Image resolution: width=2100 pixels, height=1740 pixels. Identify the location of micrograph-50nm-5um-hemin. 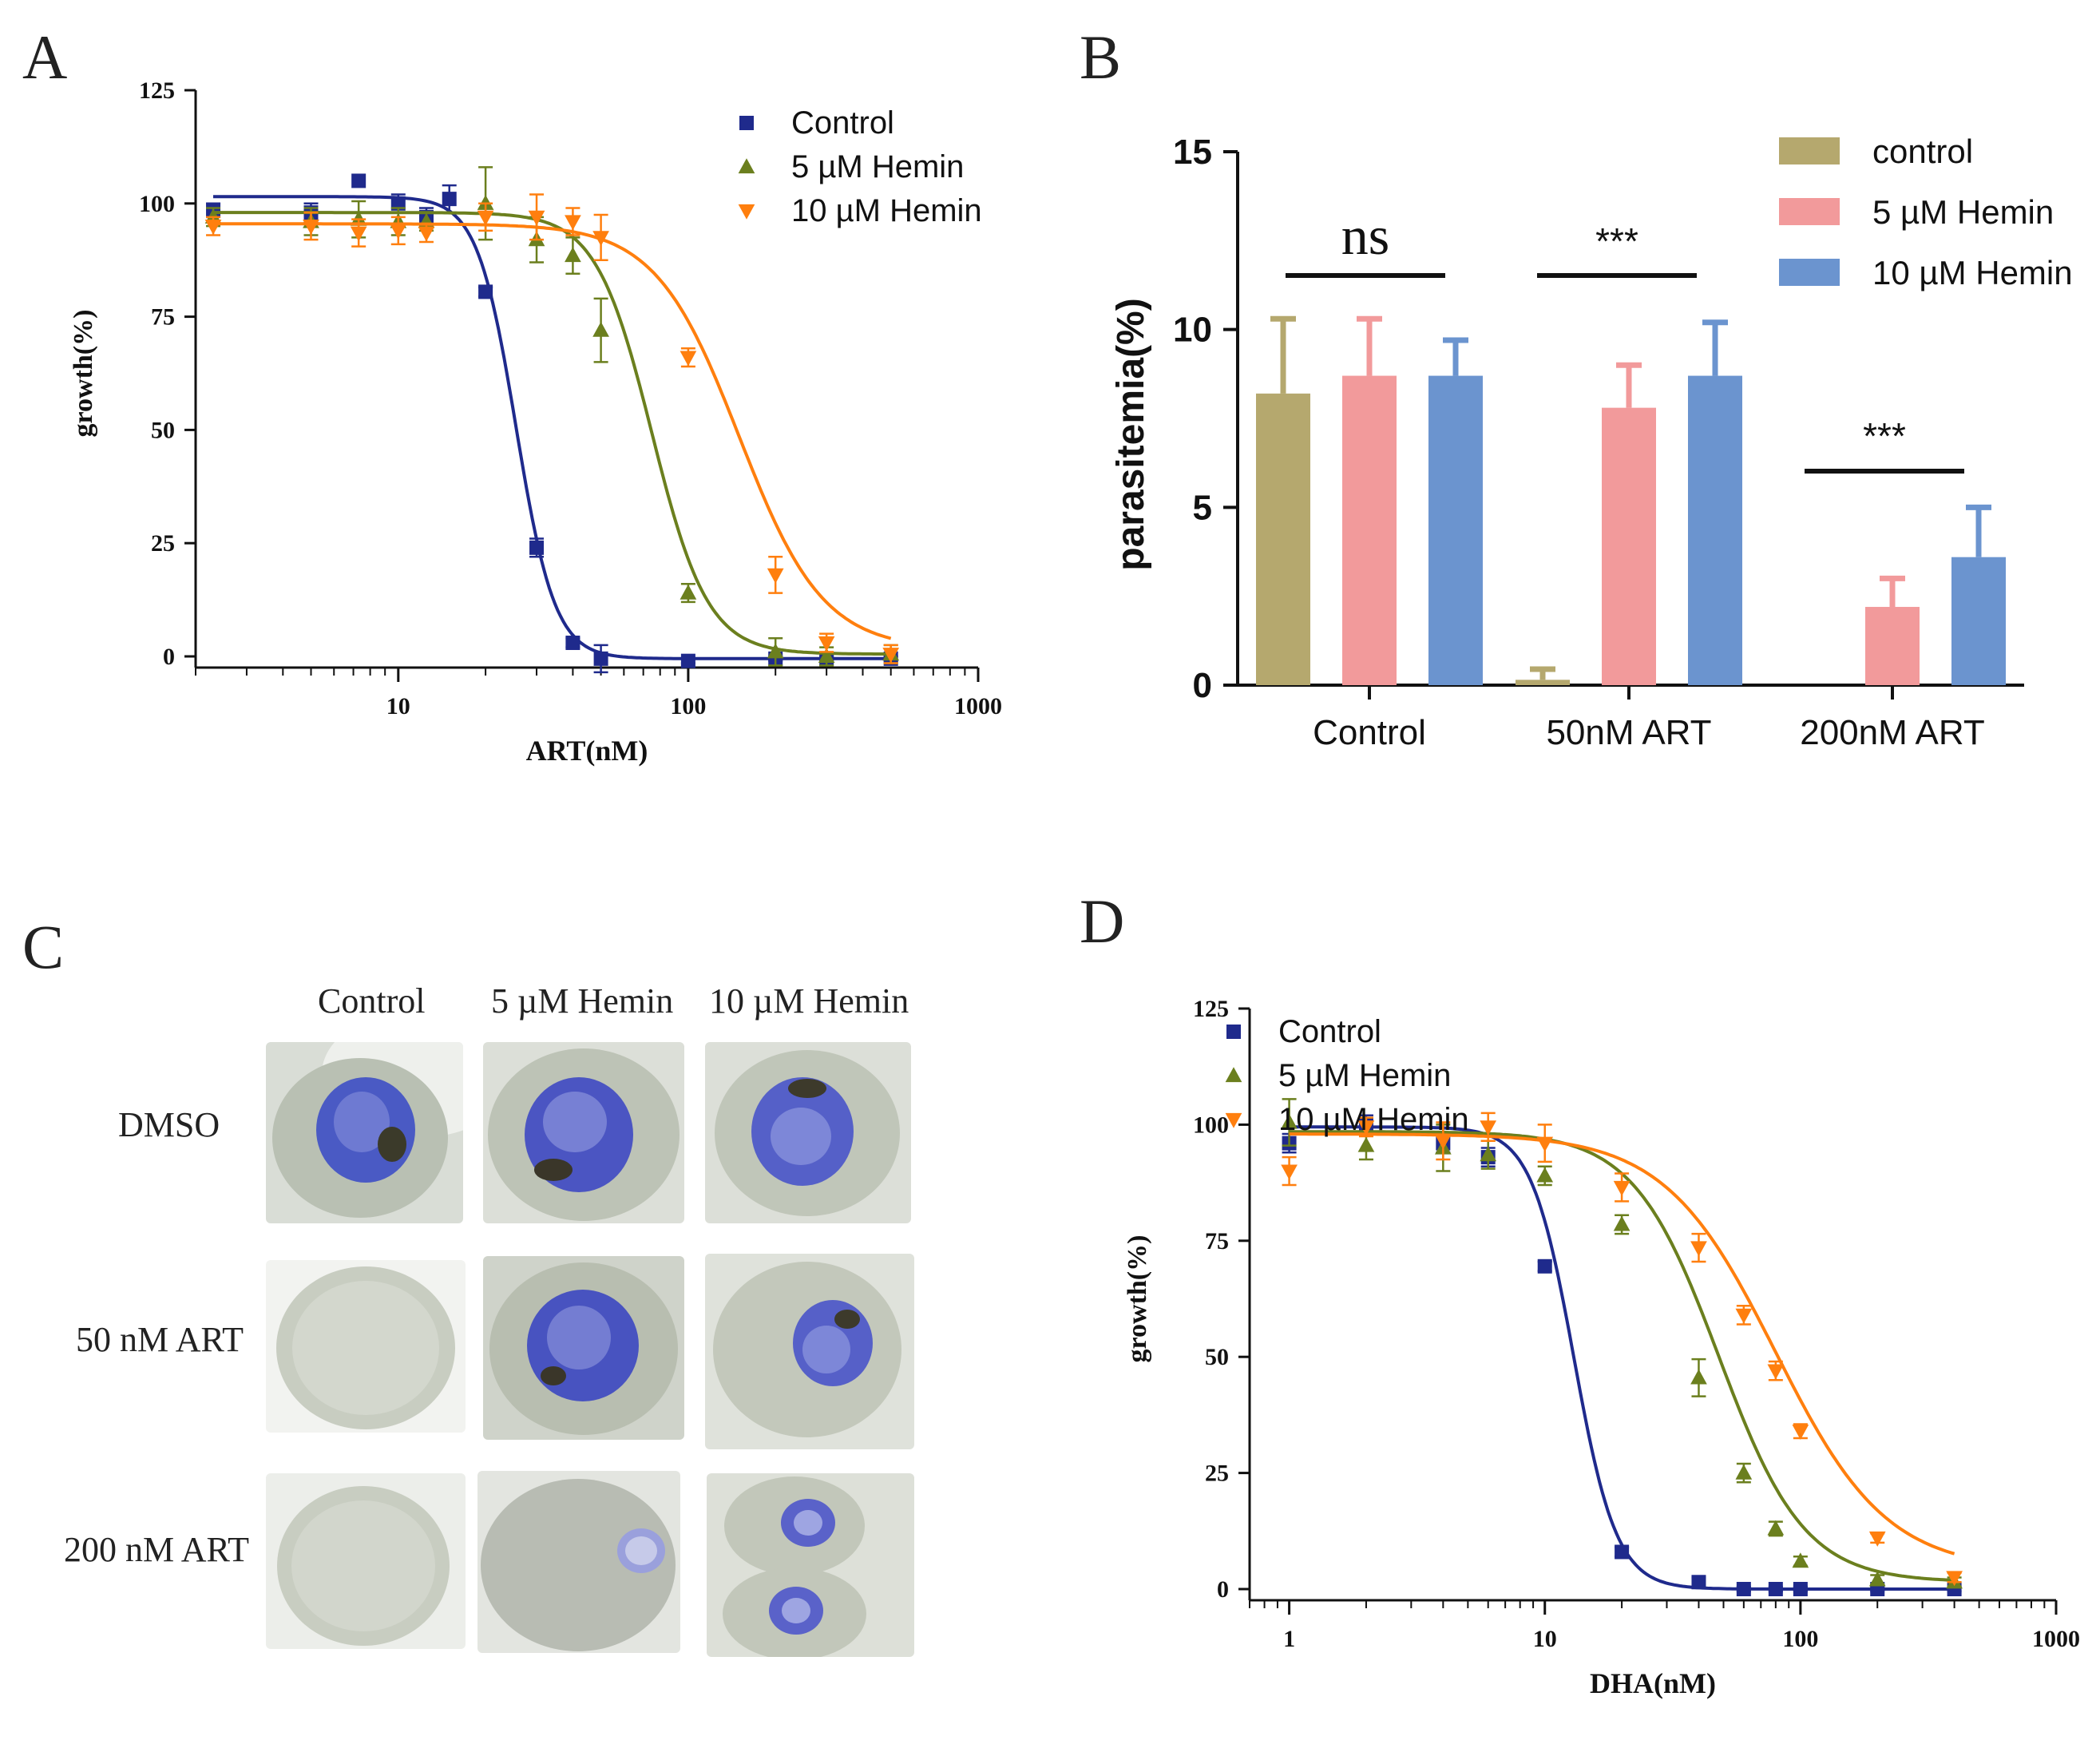
(583, 1348).